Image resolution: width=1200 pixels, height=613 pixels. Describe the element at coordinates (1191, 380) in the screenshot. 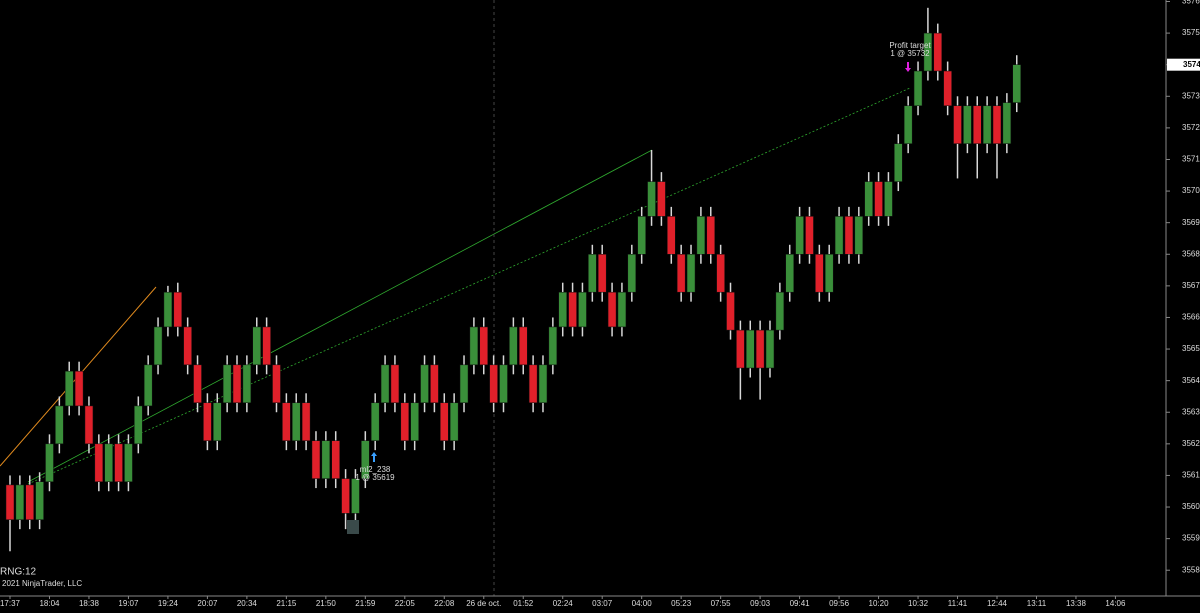

I see `y-tick-label: 35640` at that location.